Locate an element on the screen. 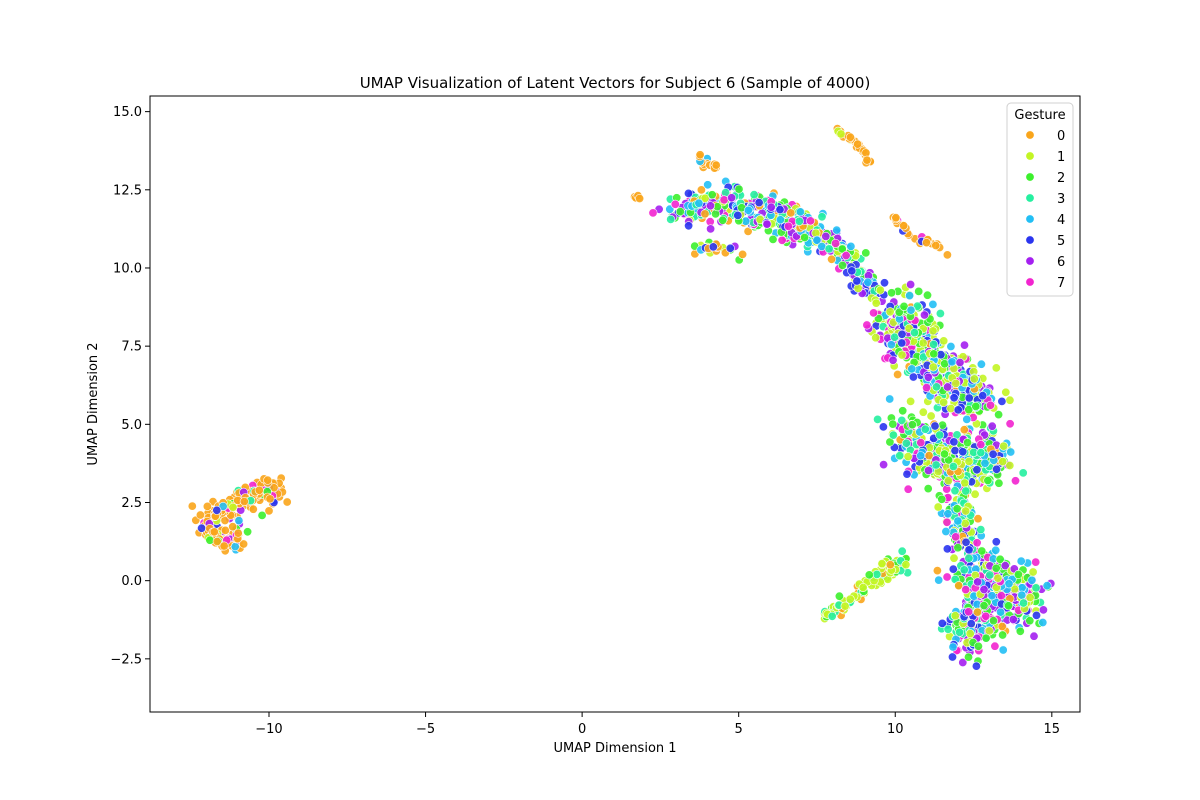 Image resolution: width=1200 pixels, height=800 pixels. legend: Gesture 0 1 2 3 4 5 6 7 is located at coordinates (1040, 199).